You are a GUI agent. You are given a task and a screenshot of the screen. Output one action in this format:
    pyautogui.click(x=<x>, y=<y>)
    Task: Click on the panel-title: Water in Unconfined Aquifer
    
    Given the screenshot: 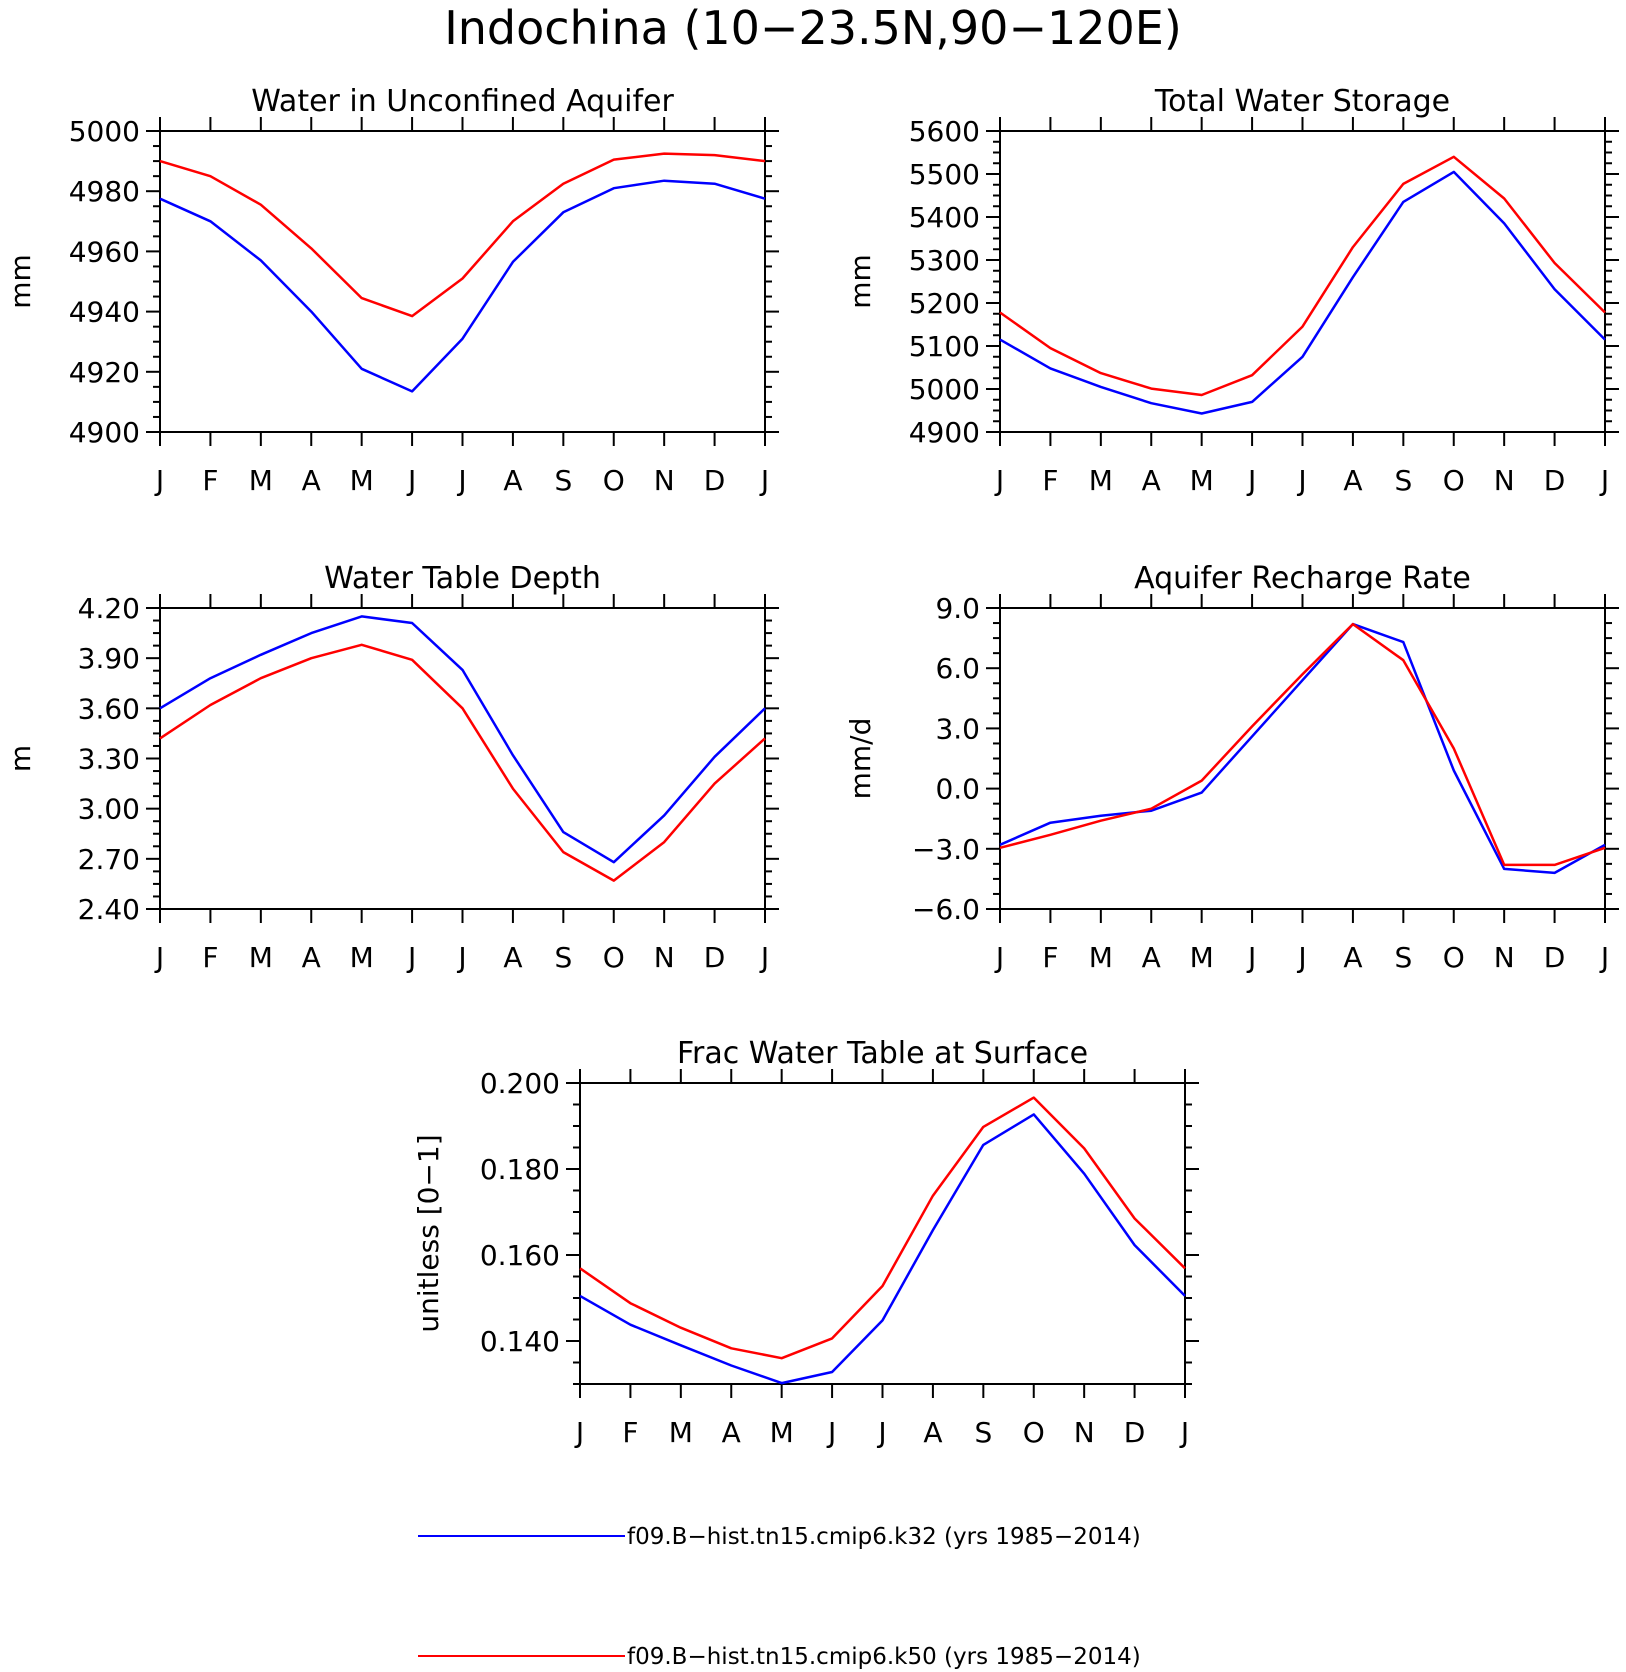 What is the action you would take?
    pyautogui.click(x=462, y=101)
    